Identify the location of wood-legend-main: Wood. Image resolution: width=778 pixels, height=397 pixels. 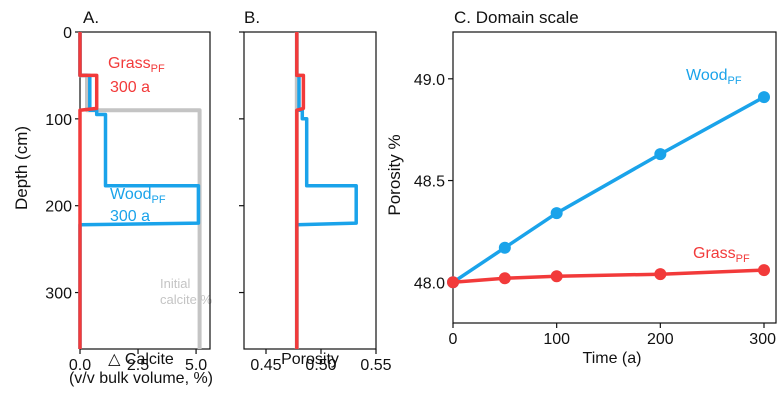
(707, 75).